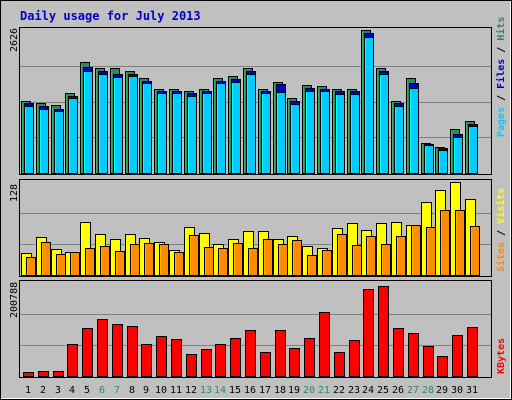 Image resolution: width=512 pixels, height=400 pixels. Describe the element at coordinates (501, 257) in the screenshot. I see `legend-sites: Sites` at that location.